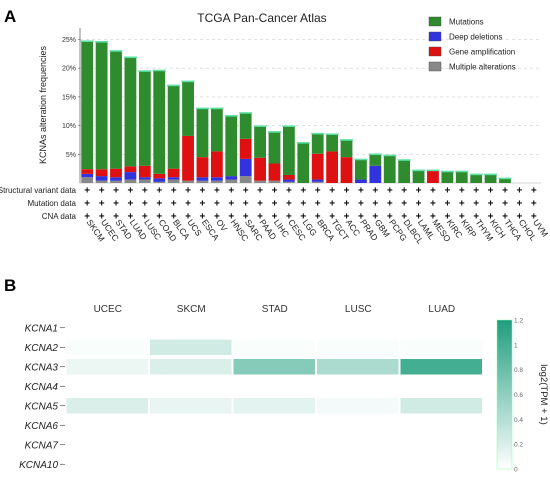 This screenshot has height=478, width=550. I want to click on colorbar-title: log2(TPM + 1), so click(543, 394).